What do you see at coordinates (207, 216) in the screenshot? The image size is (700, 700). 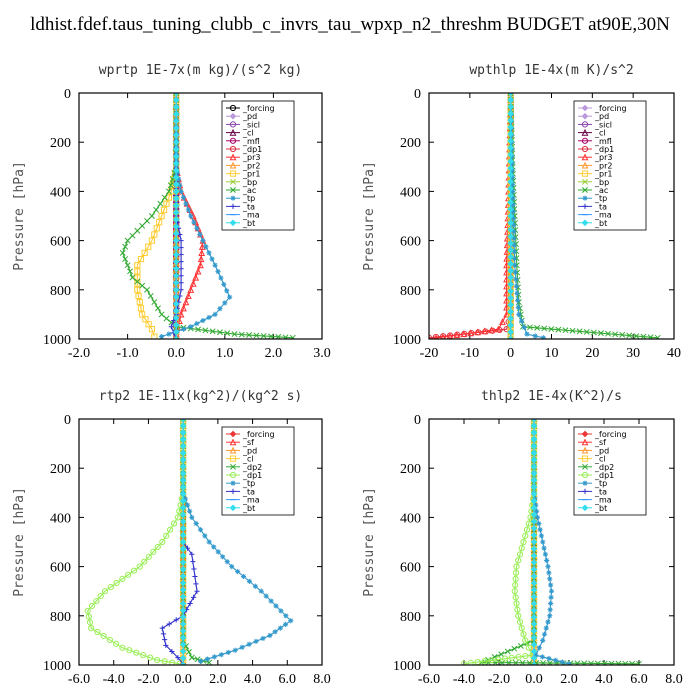 I see `series-group` at bounding box center [207, 216].